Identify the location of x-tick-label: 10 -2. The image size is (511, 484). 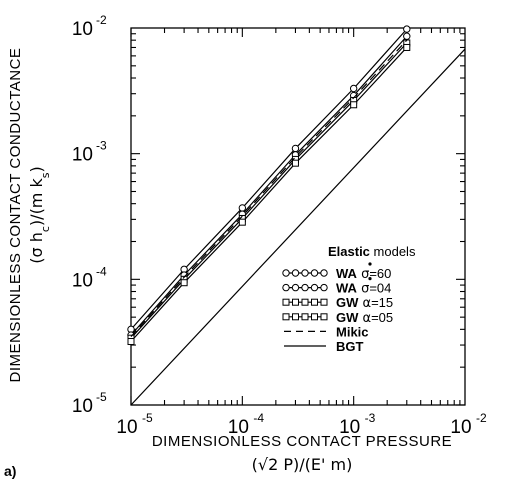
(468, 424).